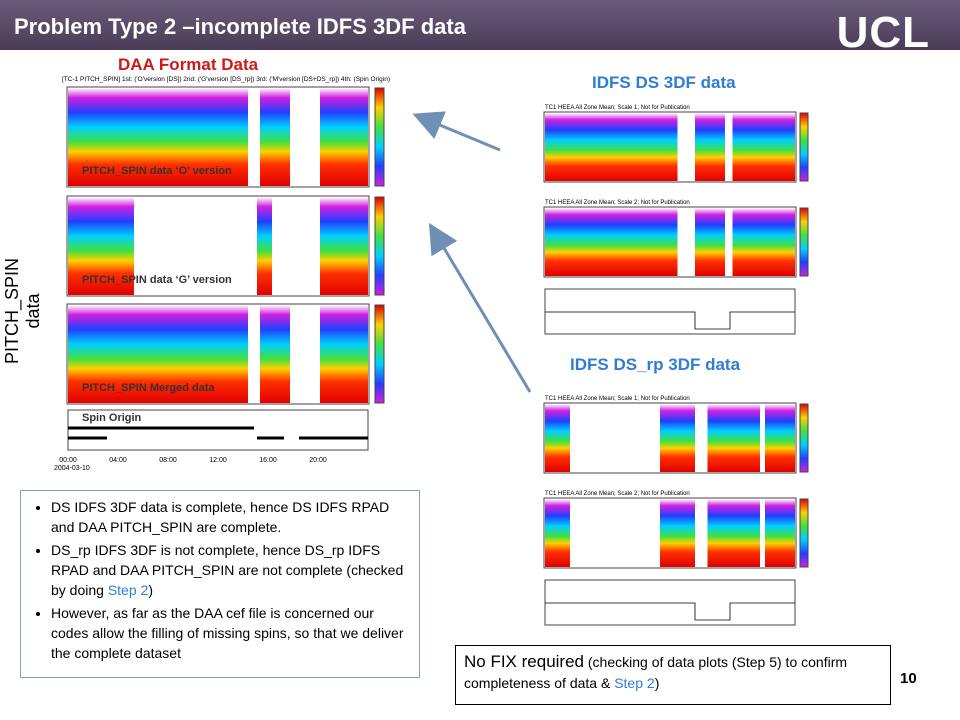 Image resolution: width=960 pixels, height=720 pixels. I want to click on logo: UCL, so click(883, 32).